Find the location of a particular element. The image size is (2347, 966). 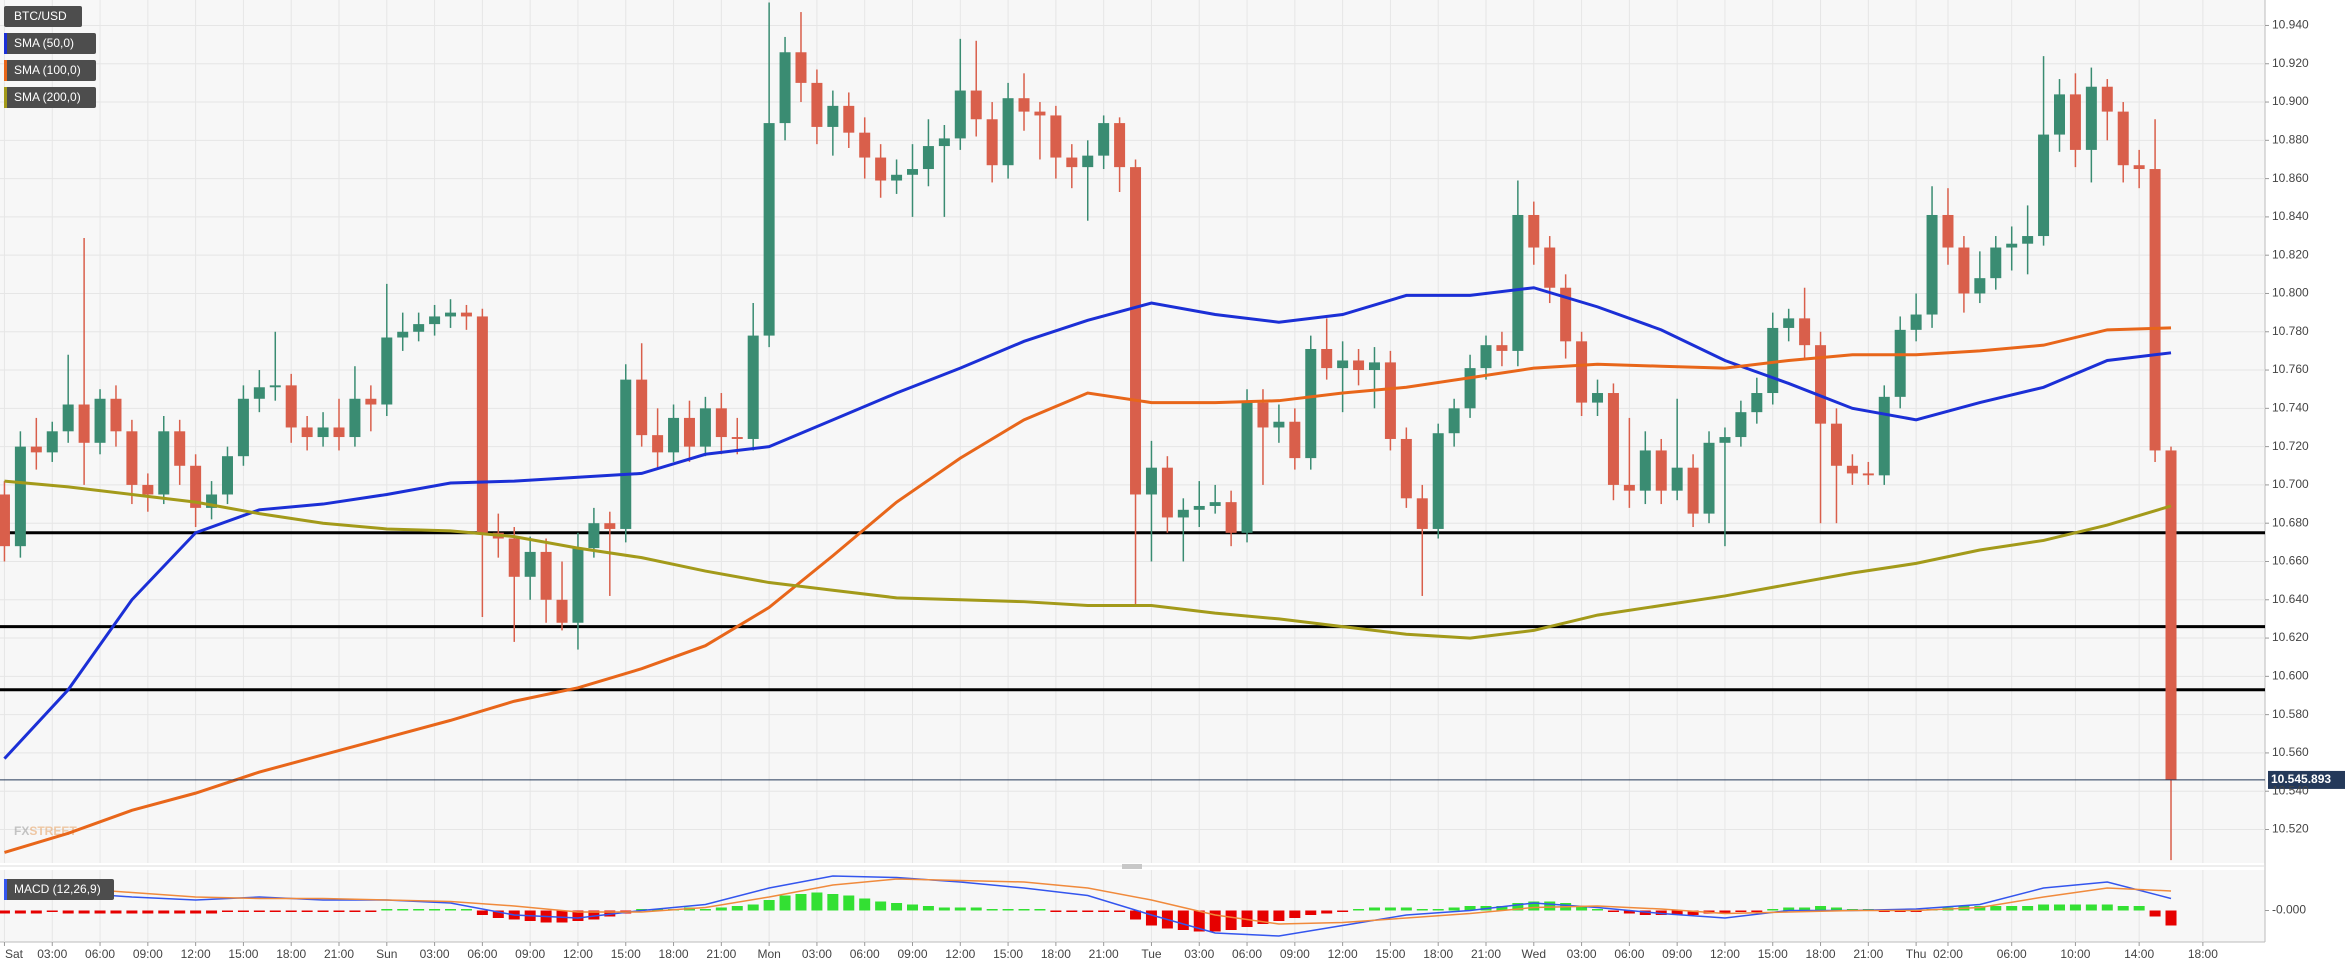

y-tick-label: 10.860 is located at coordinates (2290, 178).